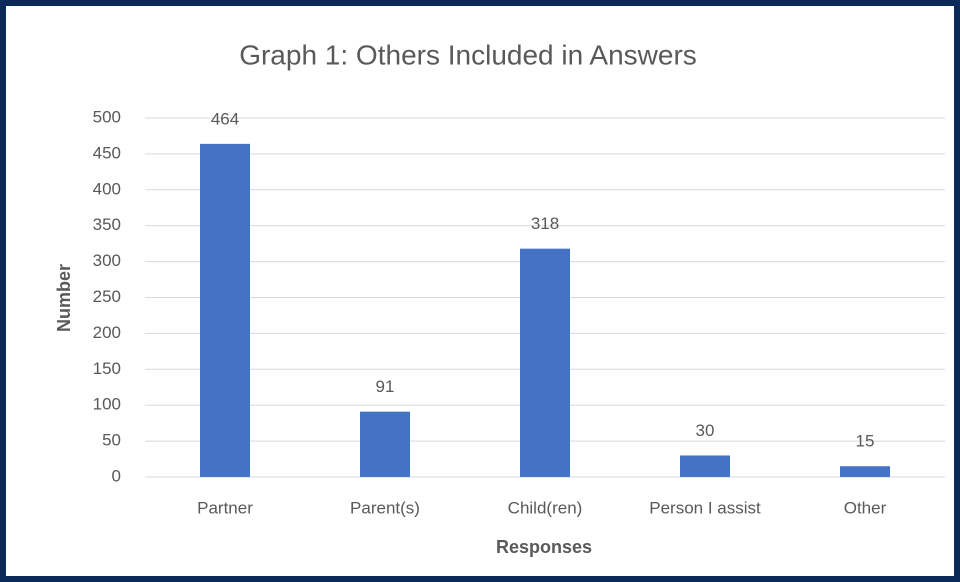 This screenshot has height=582, width=960. I want to click on y-tick-label: 150, so click(107, 368).